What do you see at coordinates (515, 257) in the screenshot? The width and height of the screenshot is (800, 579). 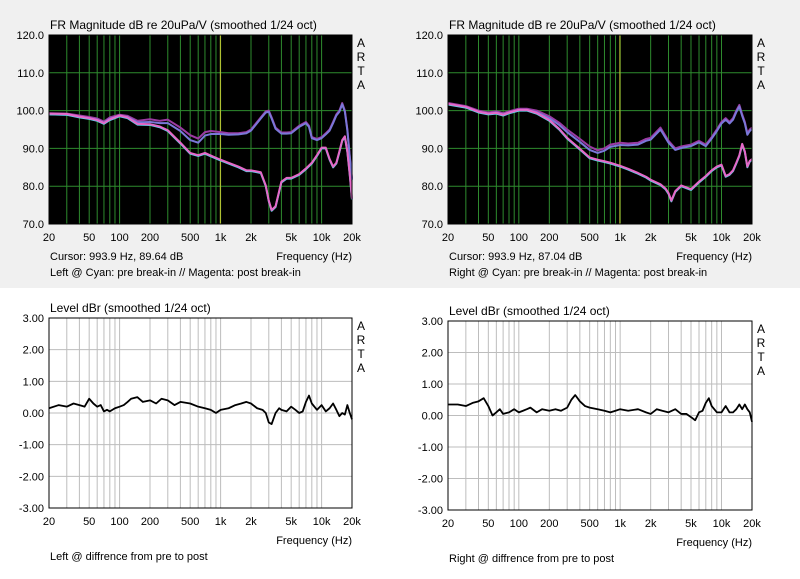 I see `cursor-readout: Cursor: 993.9 Hz, 87.04 dB` at bounding box center [515, 257].